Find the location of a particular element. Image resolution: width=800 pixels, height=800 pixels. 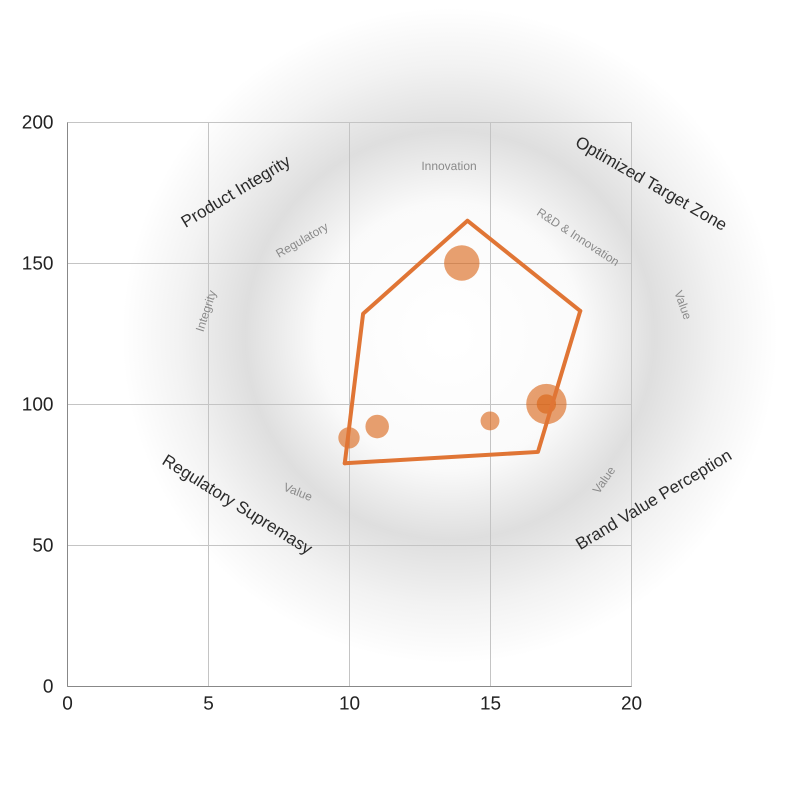

x-tick-label: 20 is located at coordinates (631, 704).